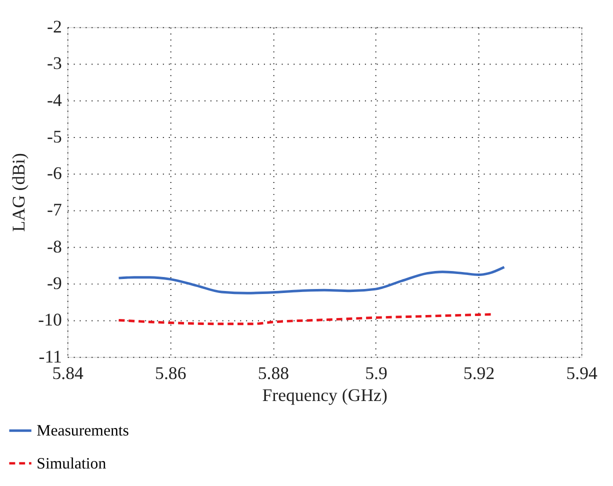  Describe the element at coordinates (54, 63) in the screenshot. I see `y-tick-label: -3` at that location.